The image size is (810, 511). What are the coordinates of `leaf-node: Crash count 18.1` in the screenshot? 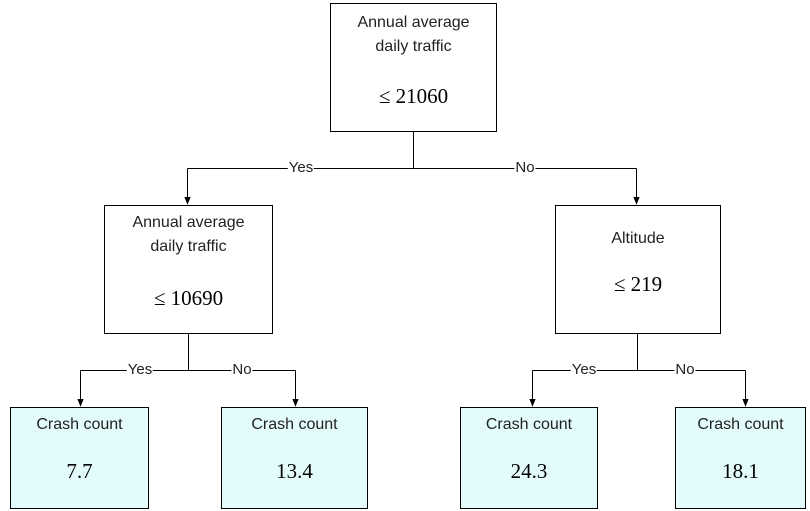 It's located at (740, 458).